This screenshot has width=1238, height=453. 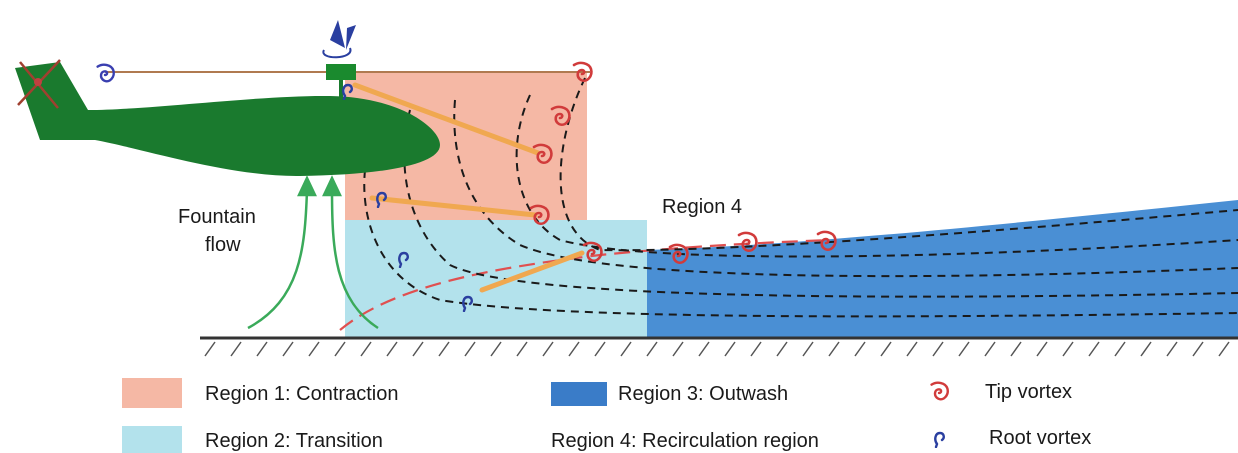 What do you see at coordinates (939, 391) in the screenshot?
I see `legend-tip-vortex-icon` at bounding box center [939, 391].